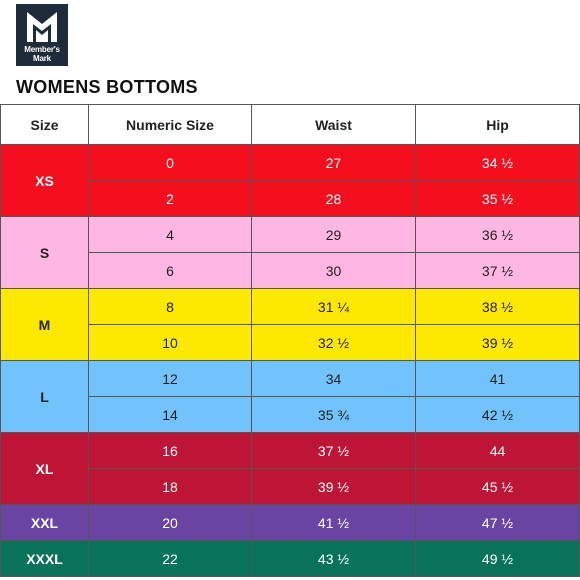 This screenshot has width=580, height=580. What do you see at coordinates (333, 558) in the screenshot?
I see `waist-cell: 43 ½` at bounding box center [333, 558].